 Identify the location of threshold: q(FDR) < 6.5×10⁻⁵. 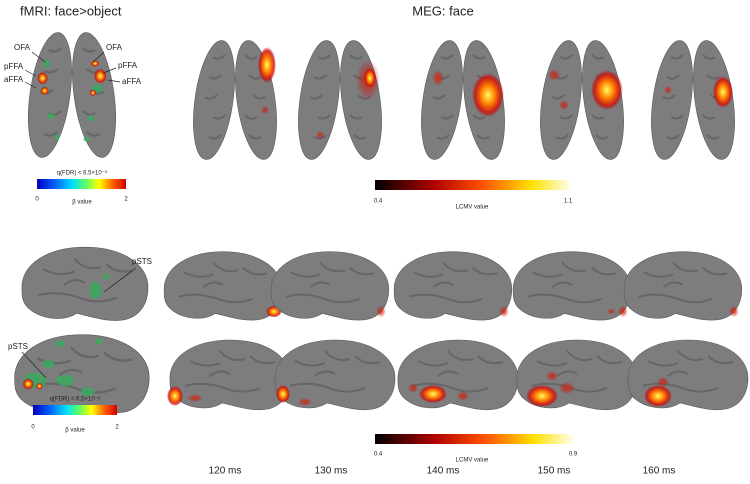
(82, 173).